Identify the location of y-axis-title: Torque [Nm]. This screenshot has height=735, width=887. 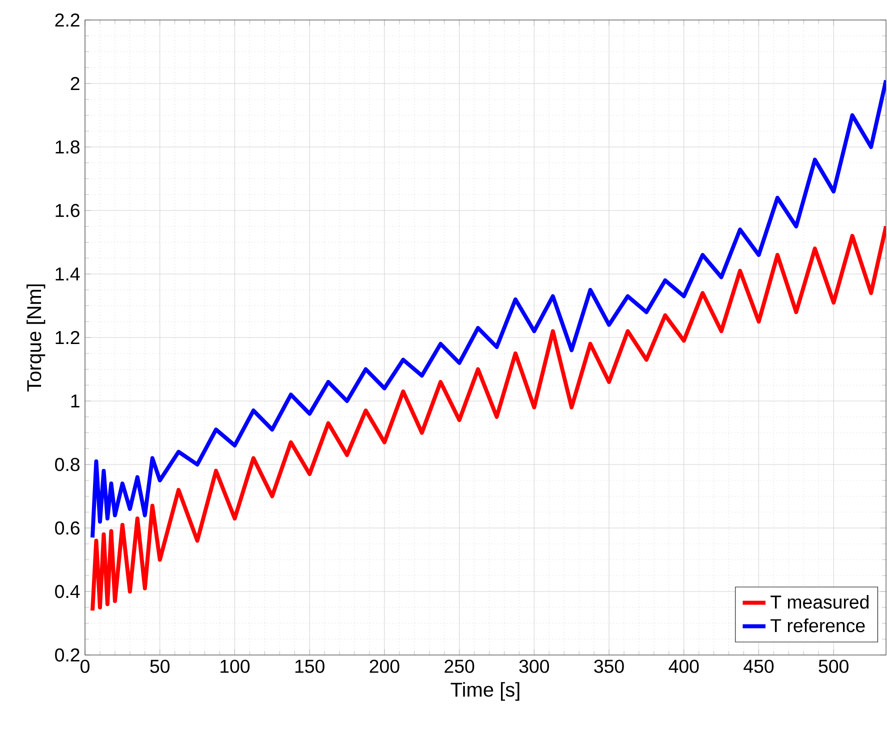
(36, 338).